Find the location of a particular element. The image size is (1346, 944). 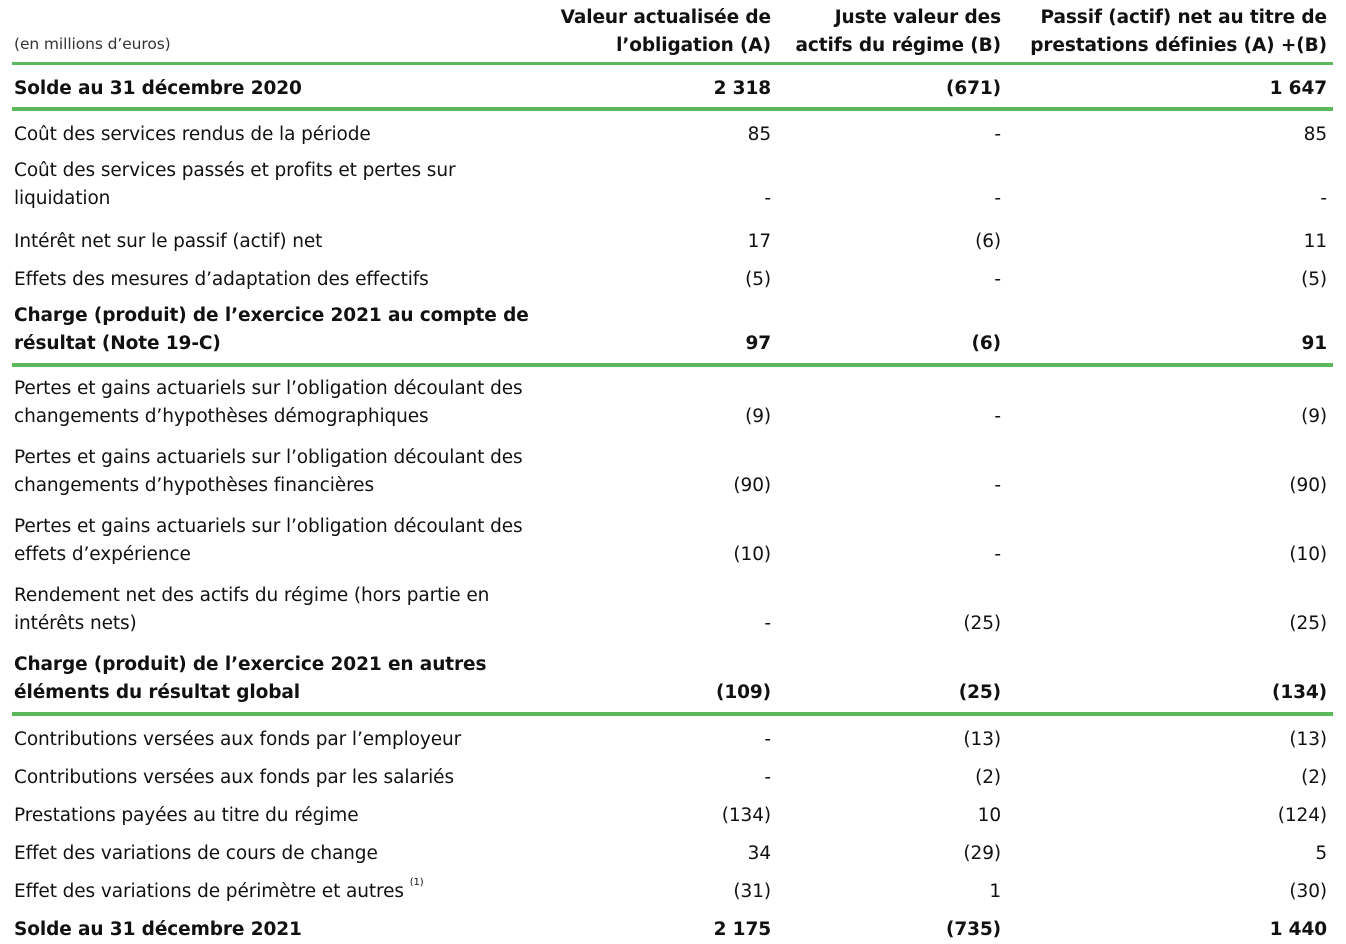

cell-c: (25) is located at coordinates (1308, 623).